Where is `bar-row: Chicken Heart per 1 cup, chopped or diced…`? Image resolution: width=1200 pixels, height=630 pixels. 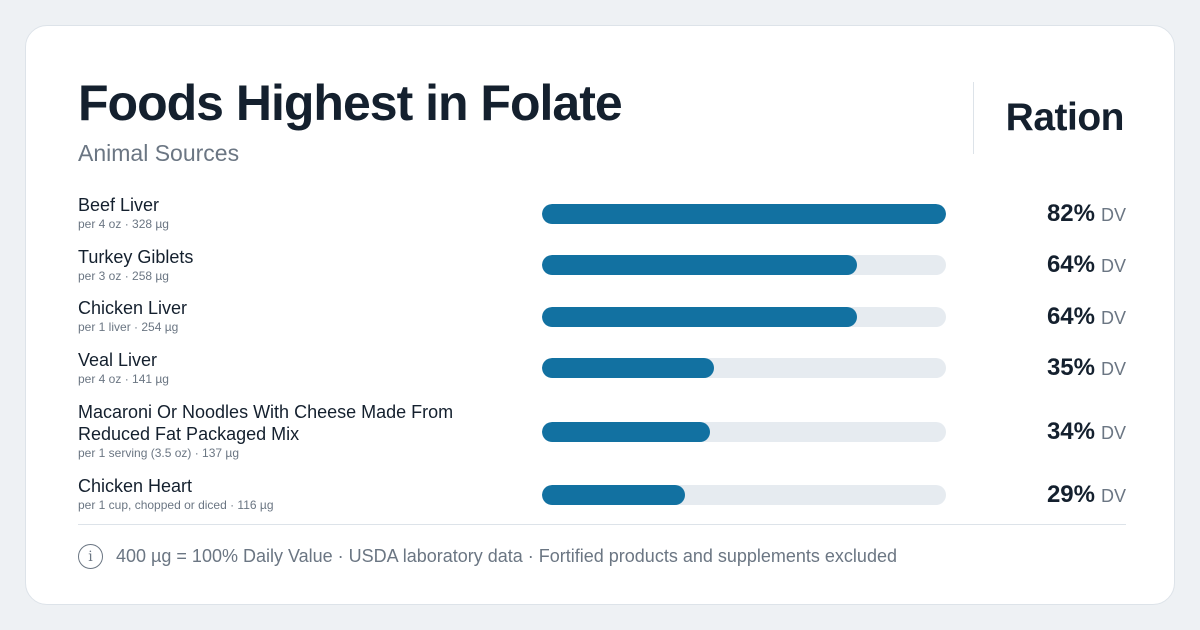
bar-row: Chicken Heart per 1 cup, chopped or diced… is located at coordinates (602, 495).